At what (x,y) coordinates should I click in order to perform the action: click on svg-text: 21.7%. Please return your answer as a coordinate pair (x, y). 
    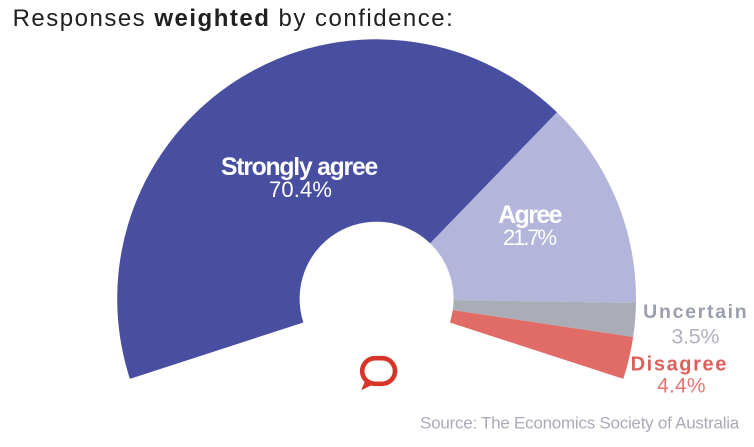
    Looking at the image, I should click on (529, 237).